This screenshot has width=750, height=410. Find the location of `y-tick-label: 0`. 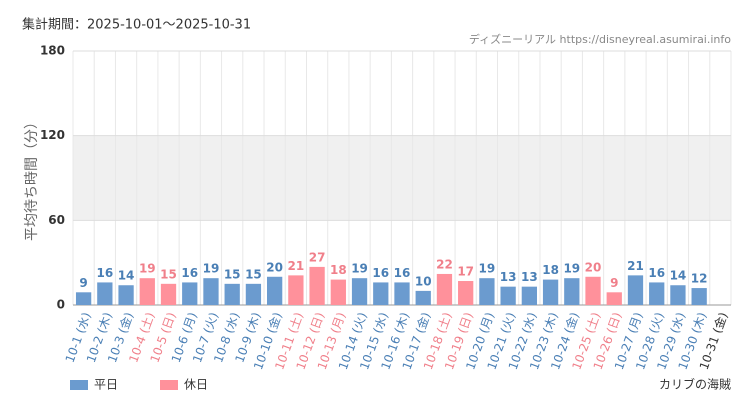

y-tick-label: 0 is located at coordinates (61, 305).